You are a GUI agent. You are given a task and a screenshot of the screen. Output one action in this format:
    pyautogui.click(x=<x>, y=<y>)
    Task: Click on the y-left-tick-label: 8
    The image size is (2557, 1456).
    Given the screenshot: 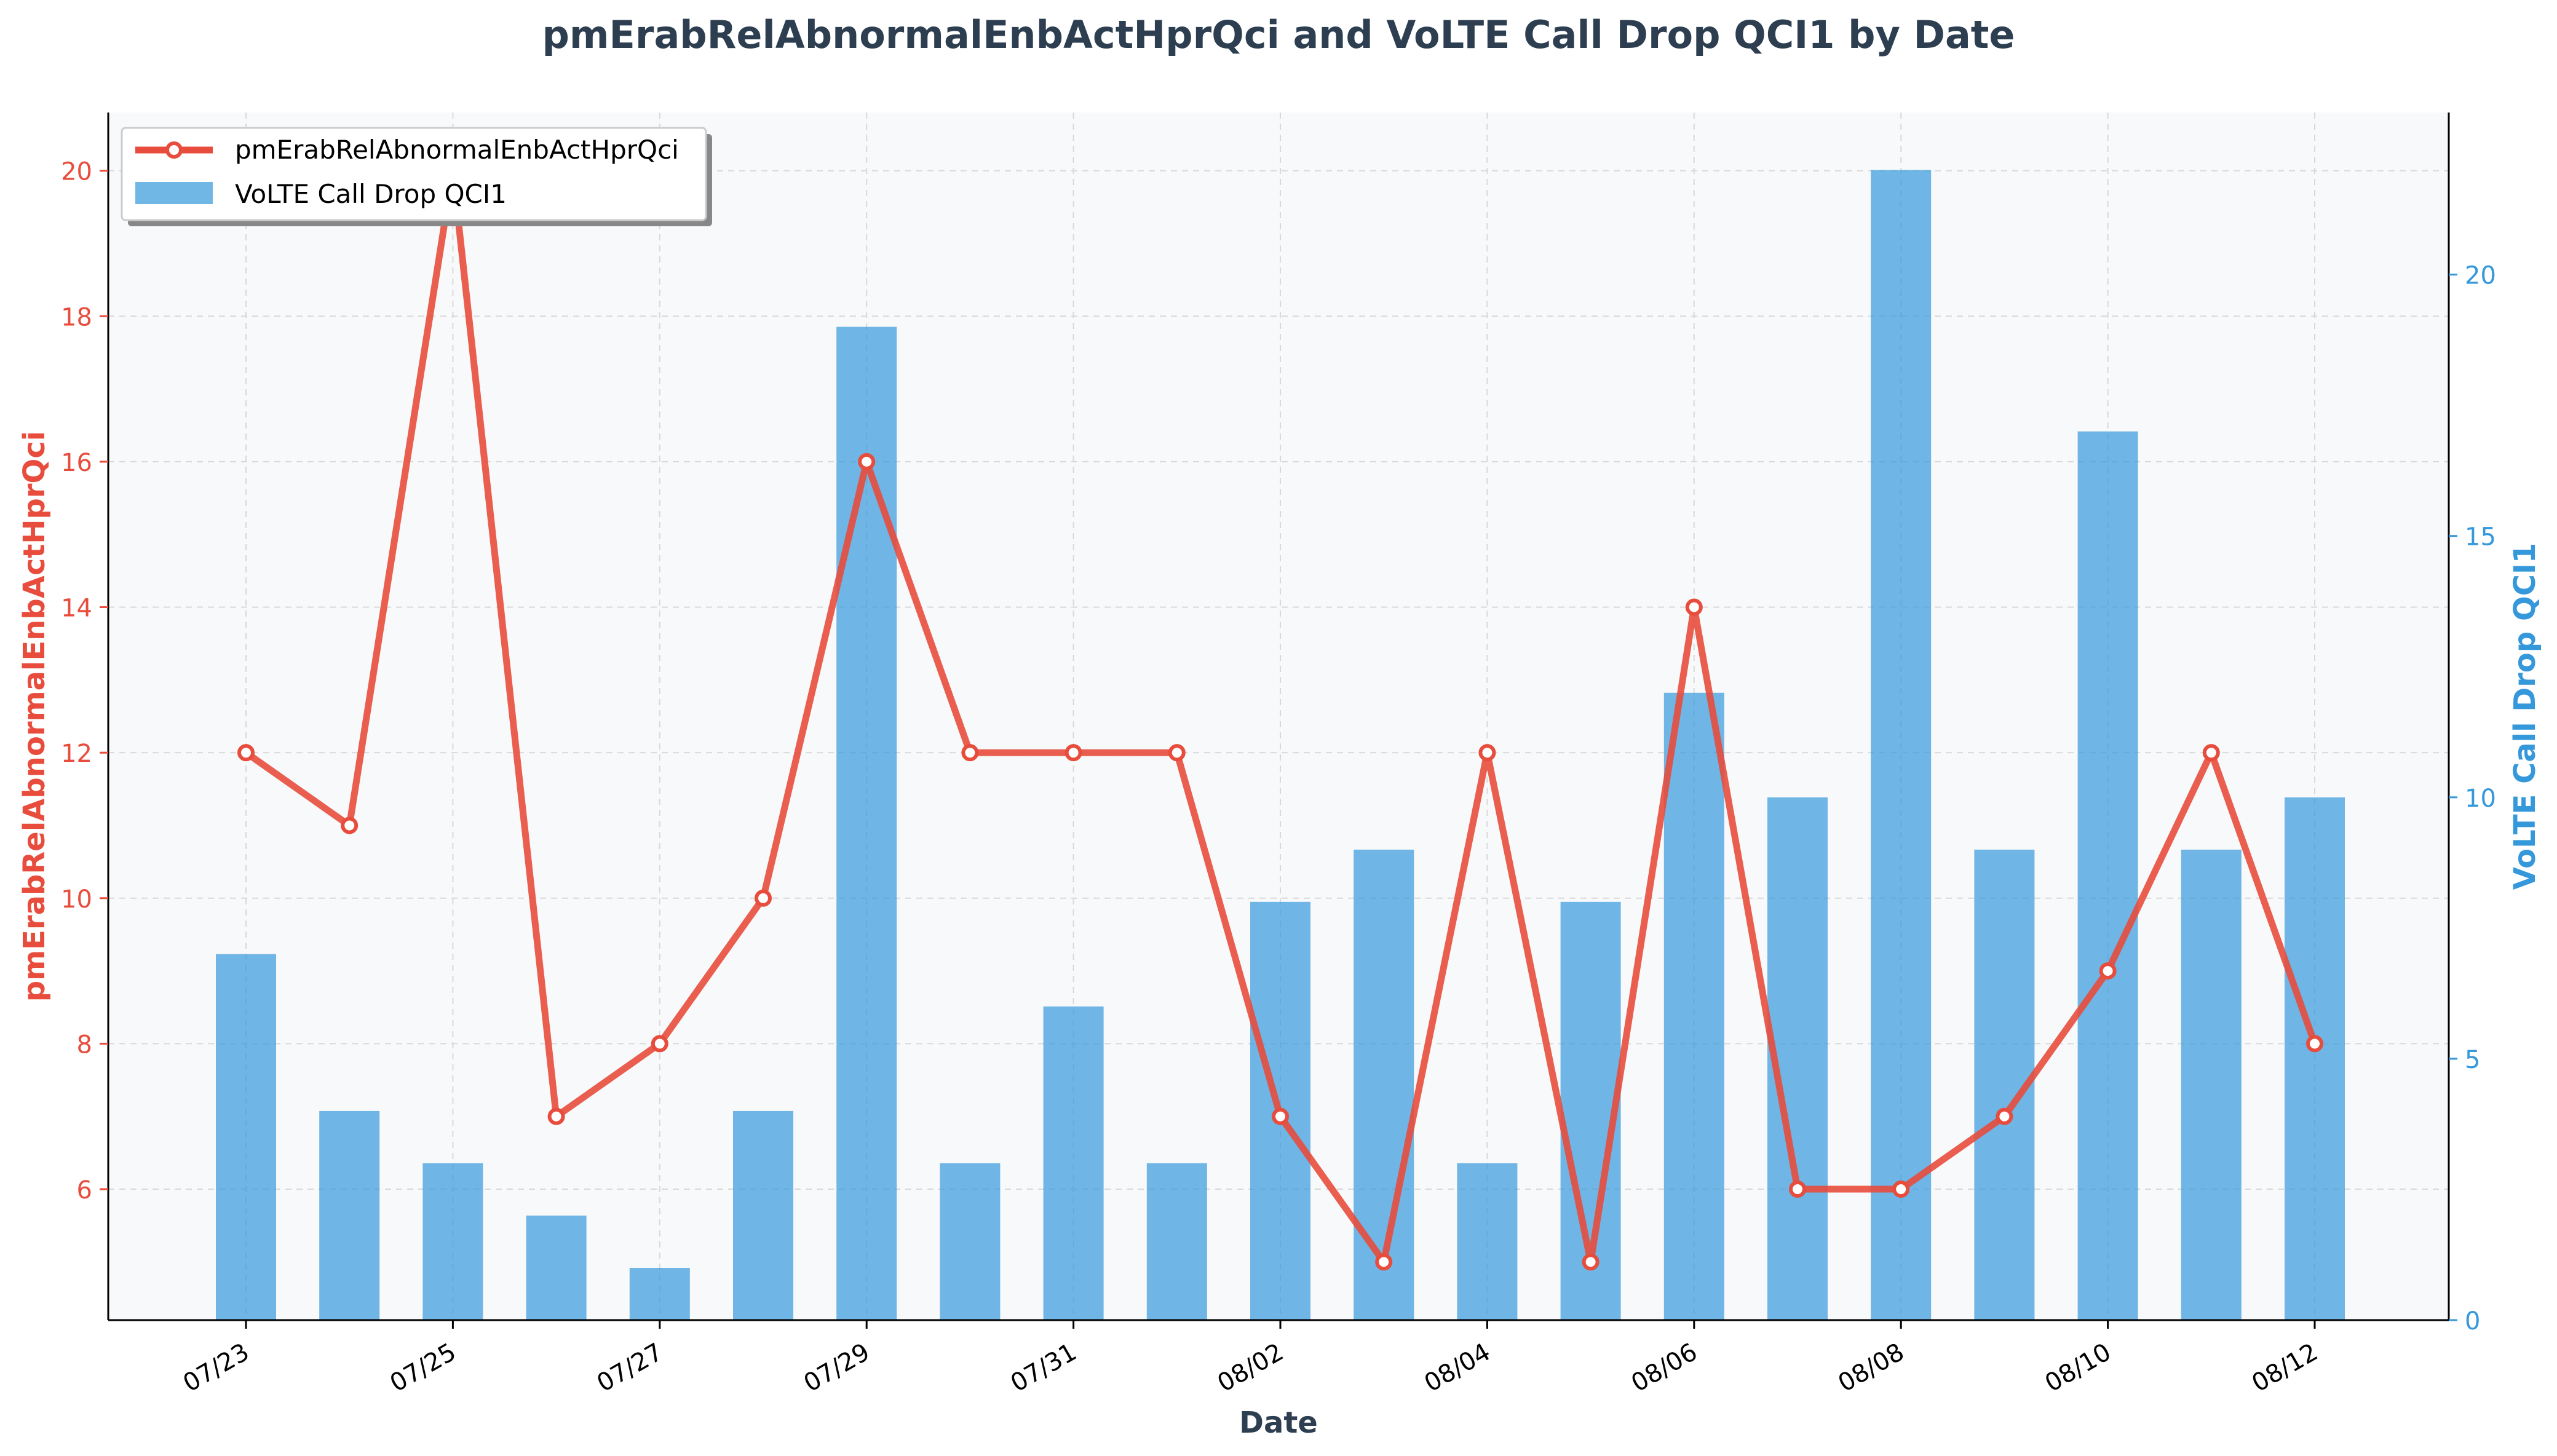 What is the action you would take?
    pyautogui.click(x=84, y=1045)
    